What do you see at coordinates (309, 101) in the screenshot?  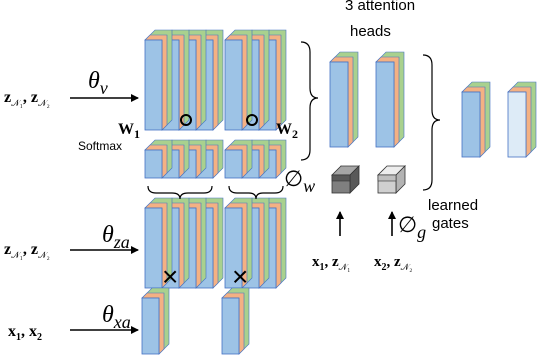 I see `brace-heads` at bounding box center [309, 101].